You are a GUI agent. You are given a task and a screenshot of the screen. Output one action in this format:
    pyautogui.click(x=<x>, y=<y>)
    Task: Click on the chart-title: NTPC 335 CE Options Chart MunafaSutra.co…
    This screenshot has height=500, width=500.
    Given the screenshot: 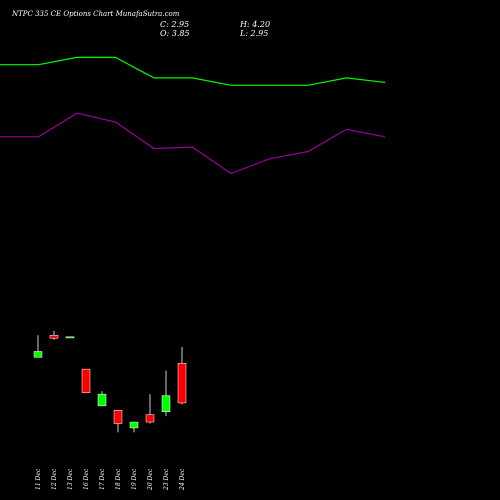 What is the action you would take?
    pyautogui.click(x=95, y=14)
    